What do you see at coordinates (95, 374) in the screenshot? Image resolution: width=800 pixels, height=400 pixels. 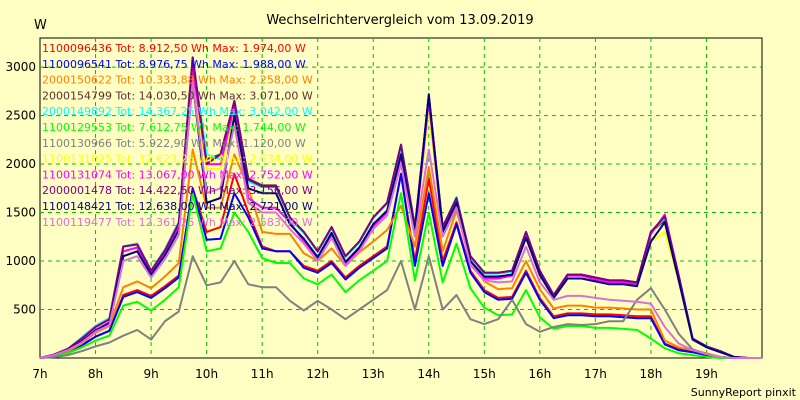 I see `x-tick-label: 8h` at bounding box center [95, 374].